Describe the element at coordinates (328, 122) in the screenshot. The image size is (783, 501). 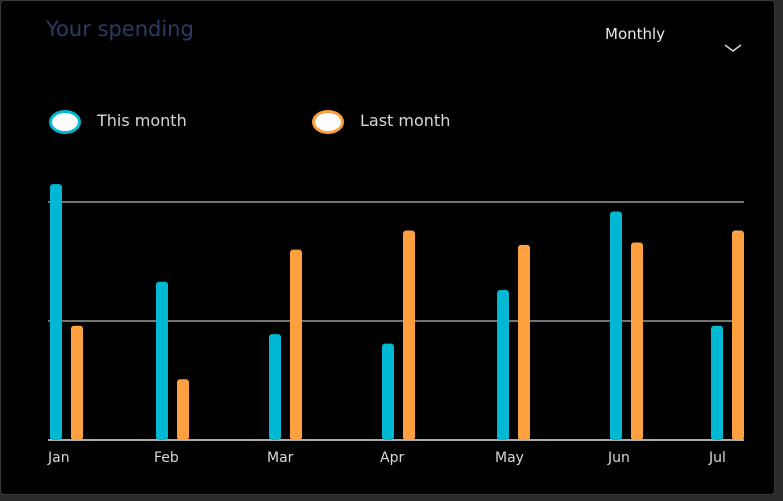
I see `legend-marker-last-month` at that location.